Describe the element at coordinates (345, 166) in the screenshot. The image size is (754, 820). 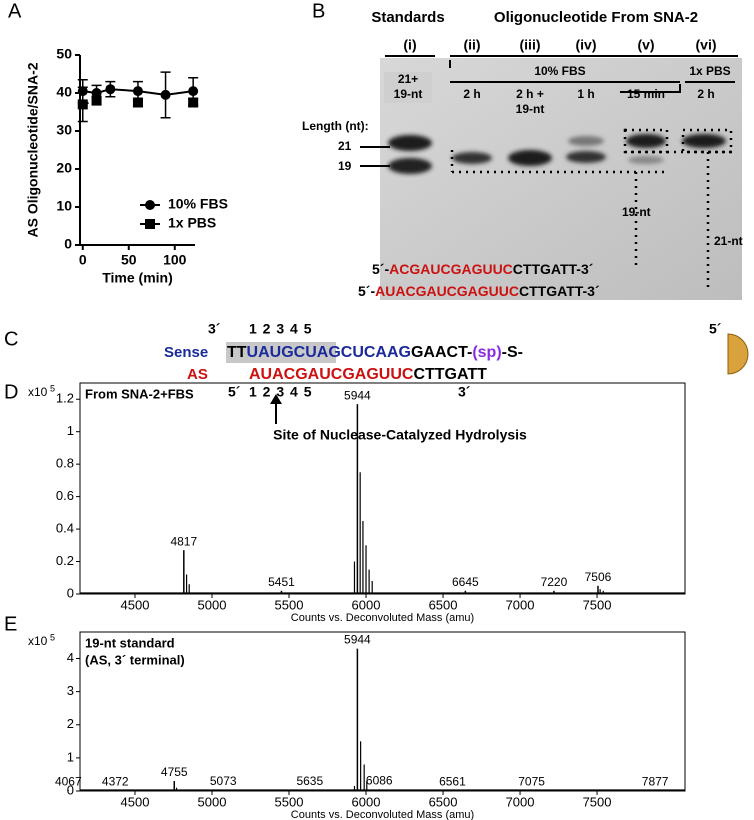
I see `gel-marker: 19` at that location.